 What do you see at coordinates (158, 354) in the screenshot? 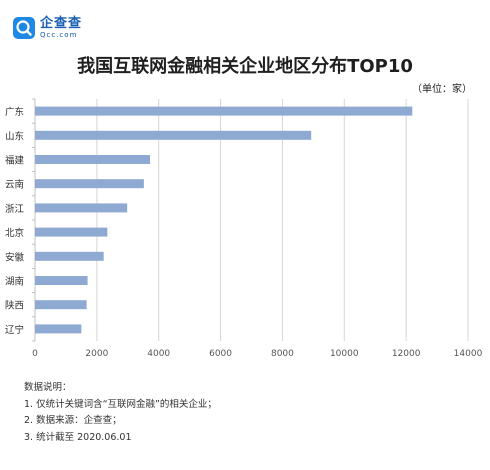
I see `x-tick-label: 4000` at bounding box center [158, 354].